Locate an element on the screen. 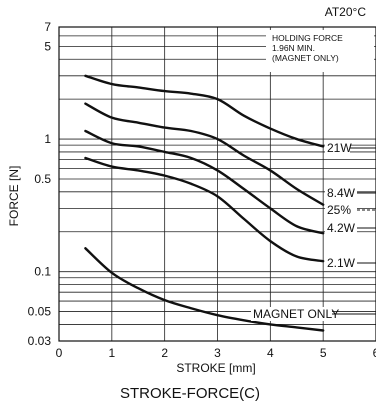 Image resolution: width=376 pixels, height=410 pixels. x-tick-label: 0 is located at coordinates (59, 353).